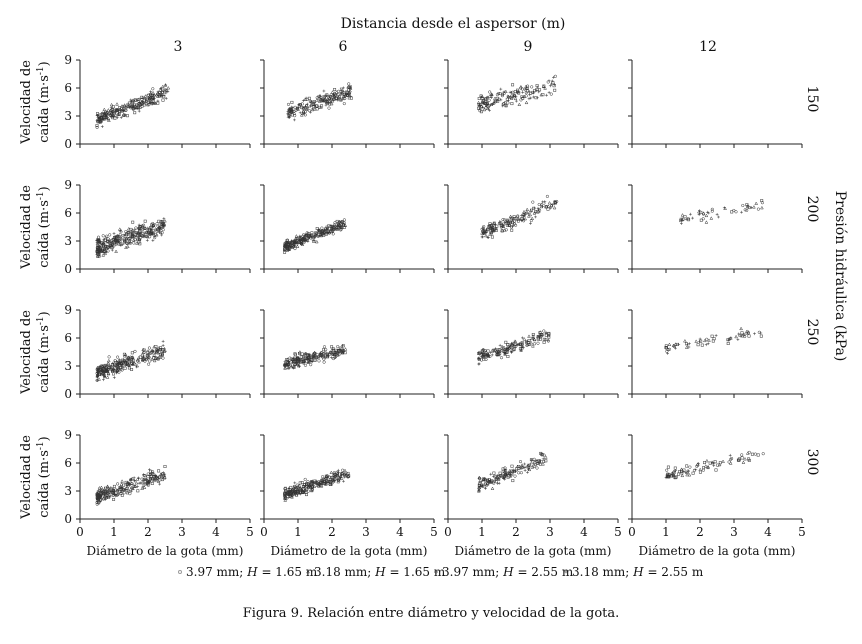 The image size is (862, 644). I want to click on legend-item-plus: 3.18 mm; H = 2.55 m, so click(634, 572).